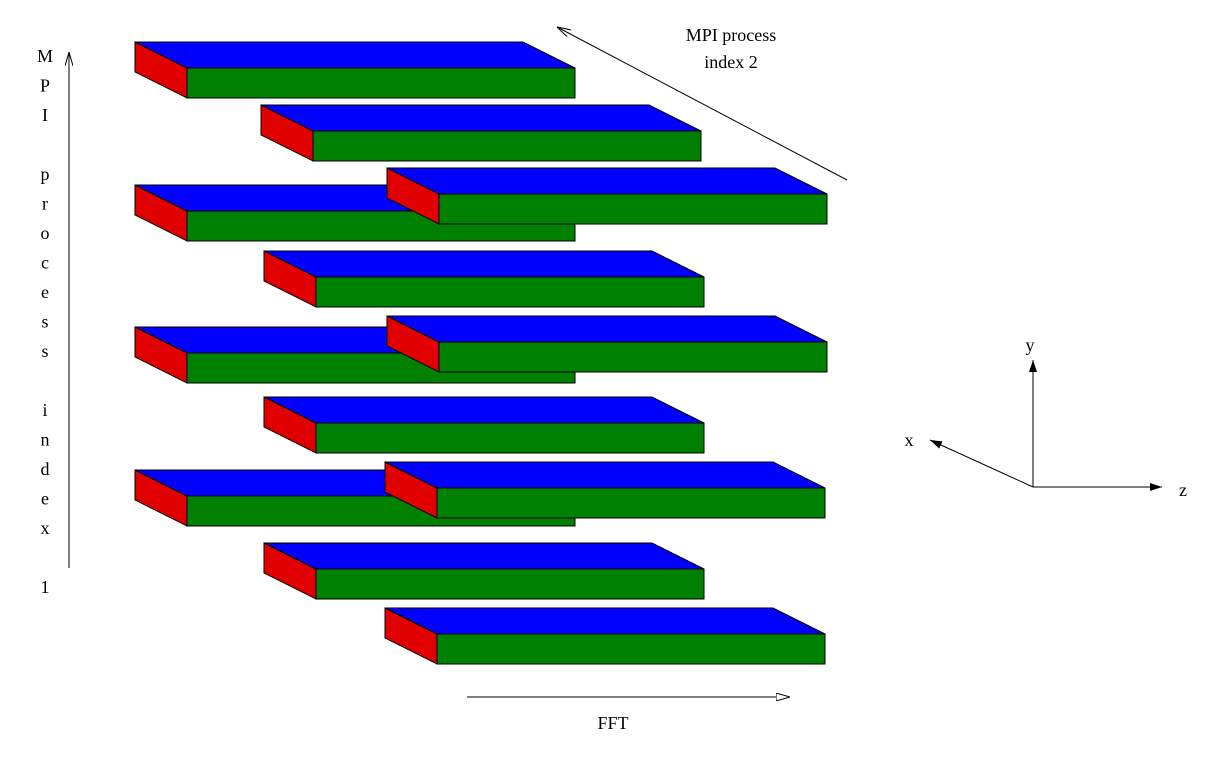 The height and width of the screenshot is (771, 1207). I want to click on fft-label: FFT, so click(612, 723).